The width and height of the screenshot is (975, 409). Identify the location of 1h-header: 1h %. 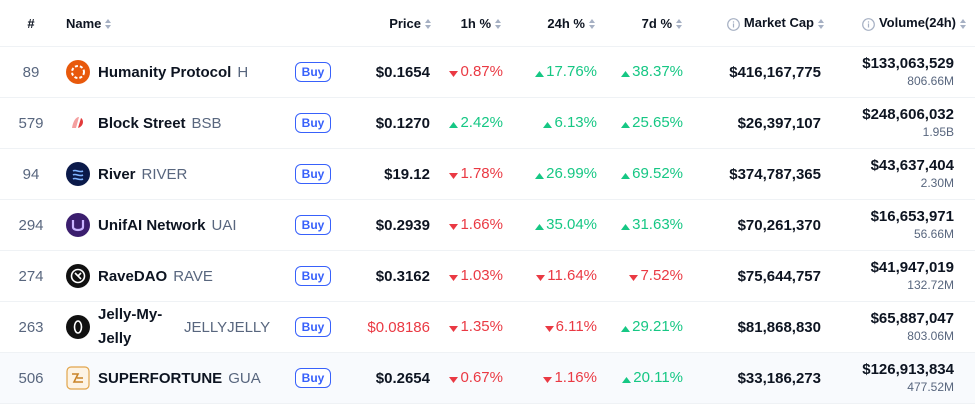
(482, 23).